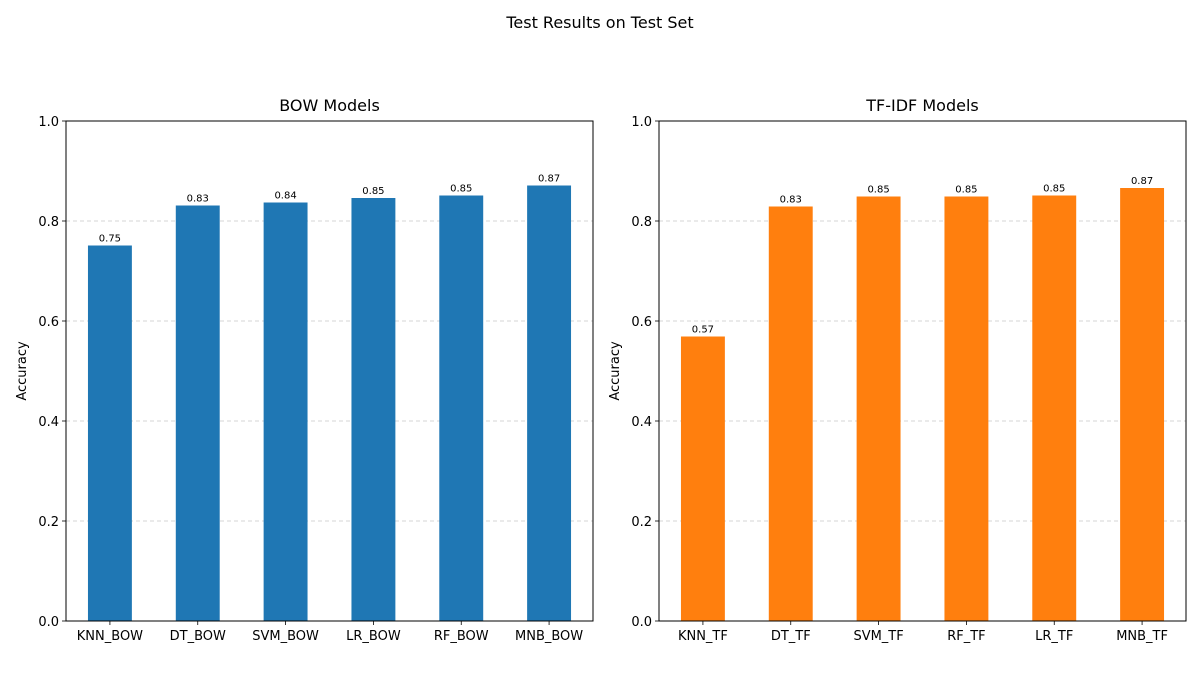 The image size is (1200, 687). What do you see at coordinates (1142, 404) in the screenshot?
I see `bar-mnb-tf` at bounding box center [1142, 404].